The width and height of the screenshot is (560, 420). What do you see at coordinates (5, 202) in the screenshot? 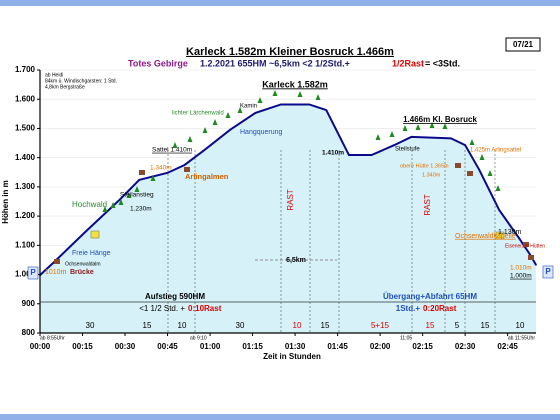
I see `y-axis-title: Höhen in m` at bounding box center [5, 202].